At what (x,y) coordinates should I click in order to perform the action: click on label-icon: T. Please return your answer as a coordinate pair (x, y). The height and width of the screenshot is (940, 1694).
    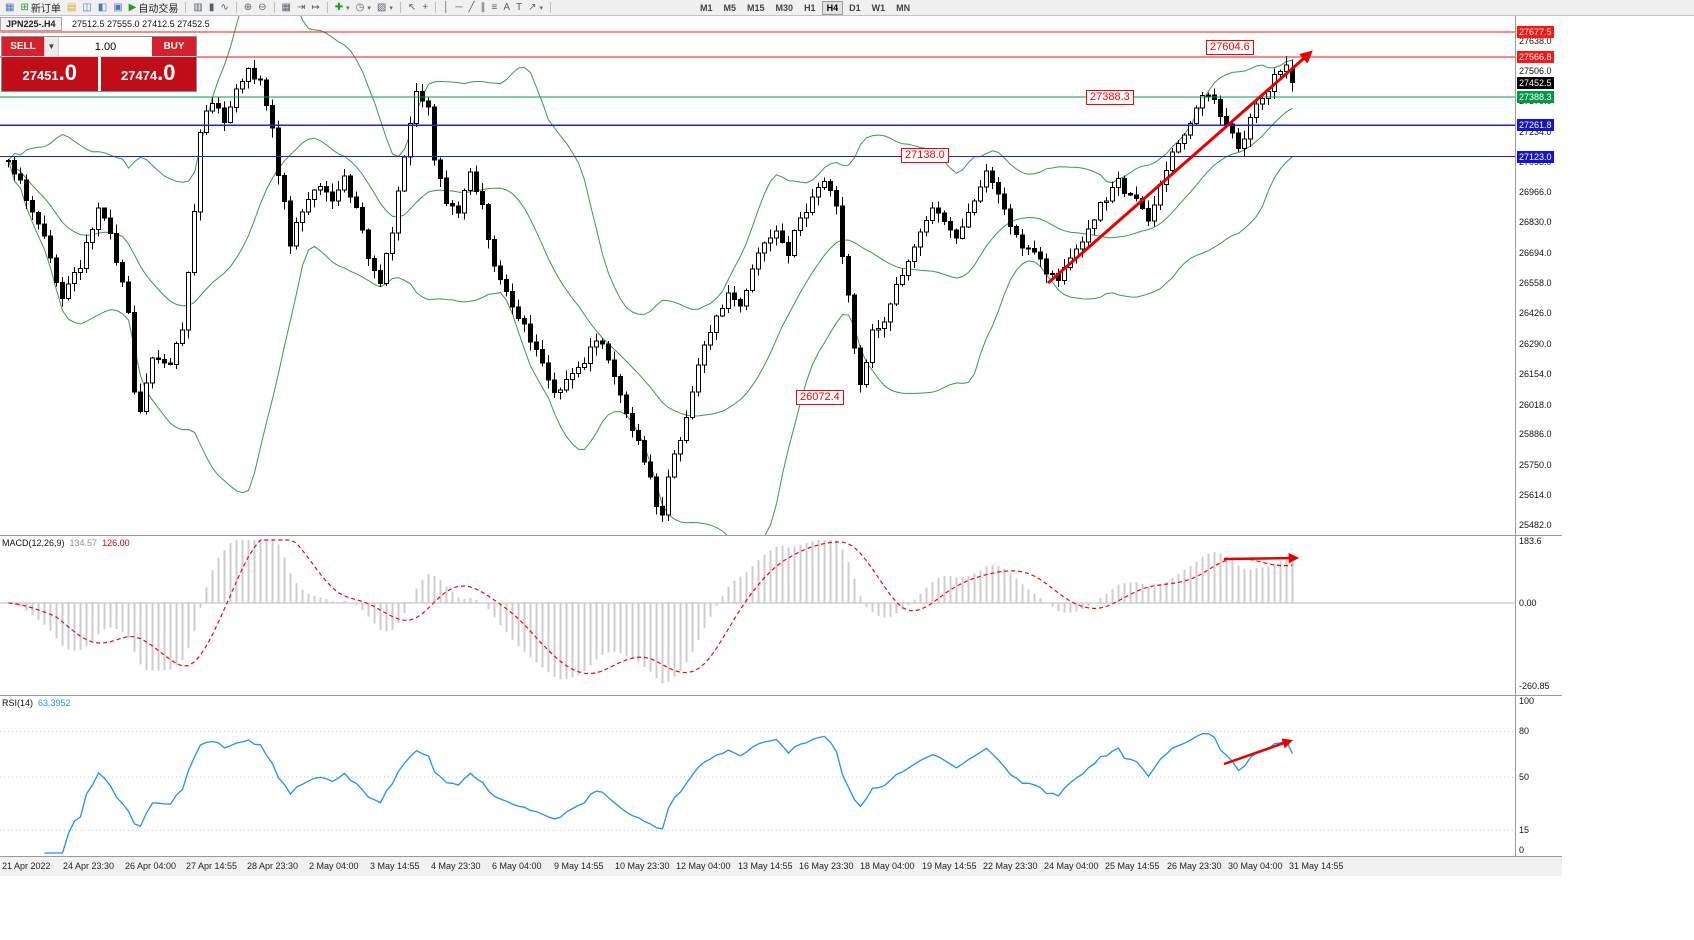
    Looking at the image, I should click on (519, 8).